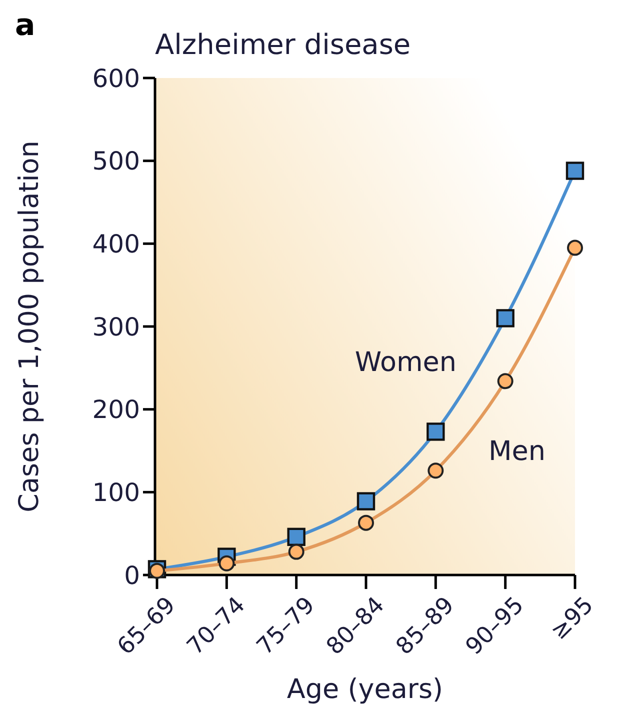 Image resolution: width=623 pixels, height=718 pixels. Describe the element at coordinates (116, 161) in the screenshot. I see `y-tick-label: 500` at that location.